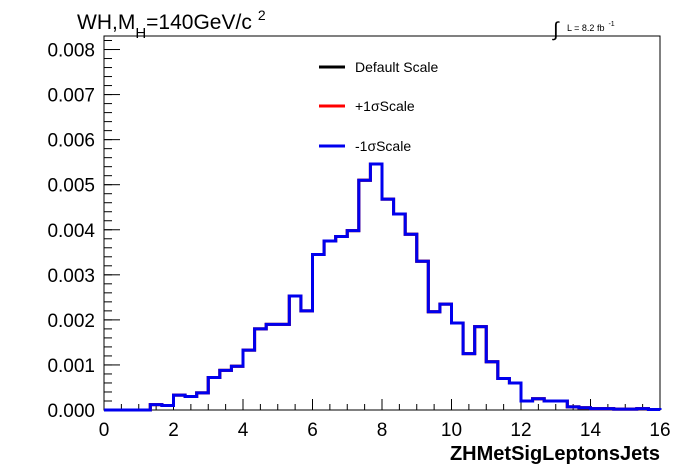 This screenshot has width=696, height=472. What do you see at coordinates (71, 186) in the screenshot?
I see `y-tick-label: 0.005` at bounding box center [71, 186].